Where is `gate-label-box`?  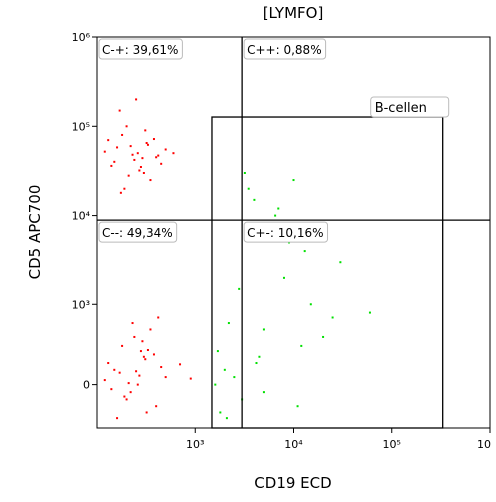 gate-label-box is located at coordinates (410, 107).